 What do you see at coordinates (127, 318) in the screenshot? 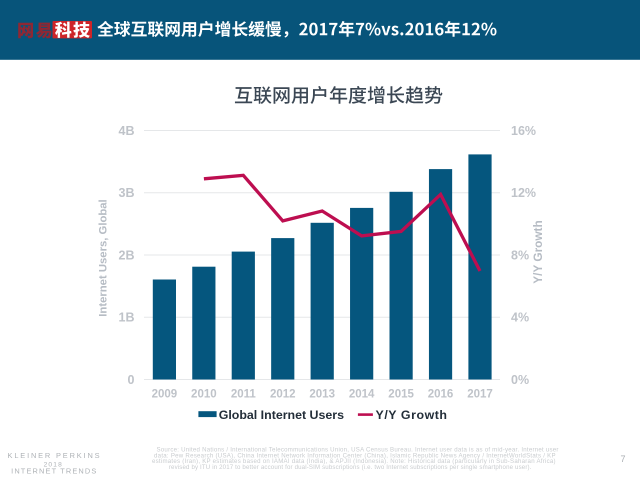
I see `svg-text: 1B` at bounding box center [127, 318].